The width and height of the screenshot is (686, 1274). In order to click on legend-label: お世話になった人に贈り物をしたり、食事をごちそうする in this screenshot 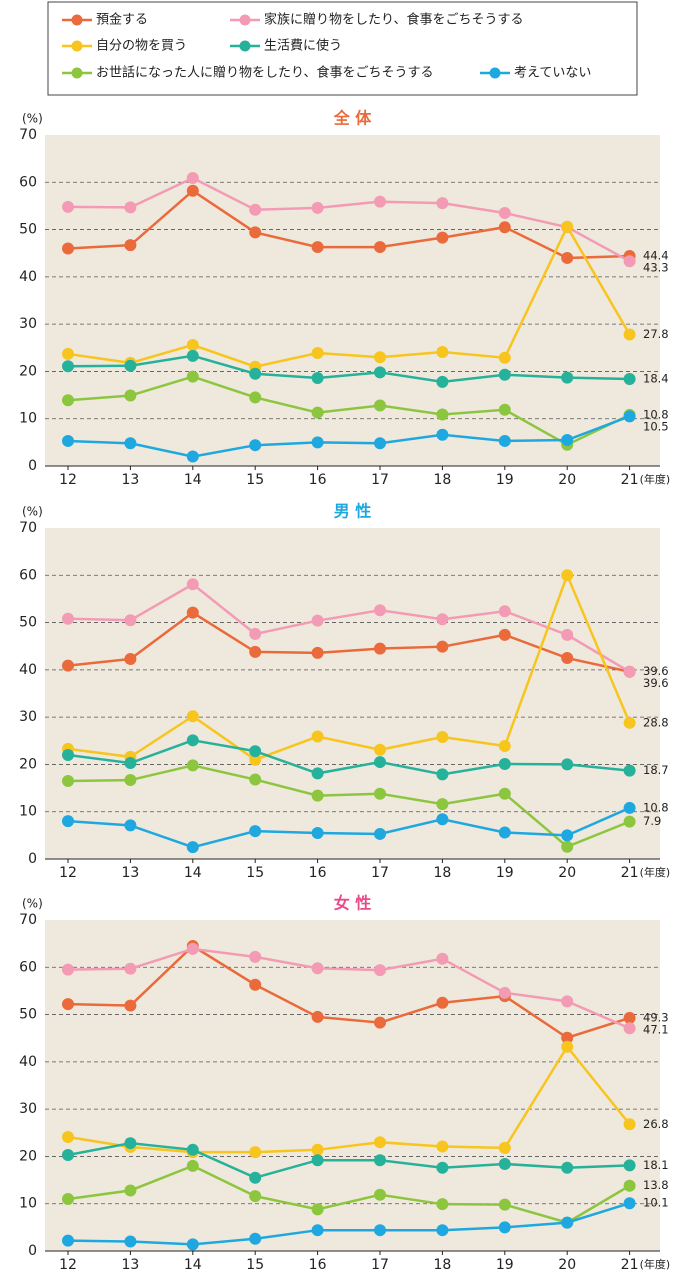, I will do `click(264, 73)`.